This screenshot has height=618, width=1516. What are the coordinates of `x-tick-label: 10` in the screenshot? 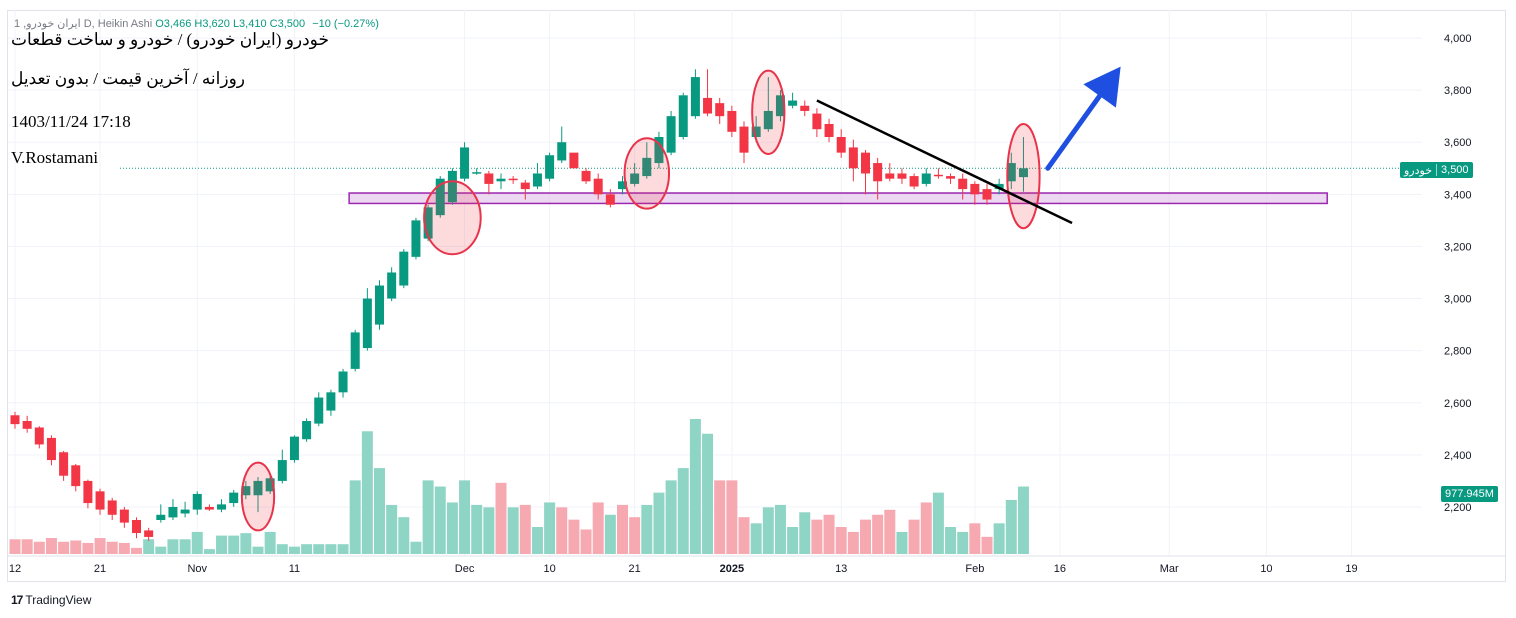 It's located at (1266, 569).